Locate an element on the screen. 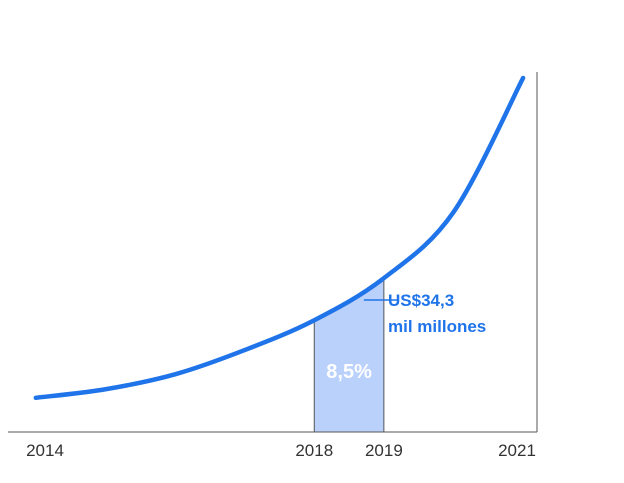 This screenshot has width=624, height=483. x-tick-label-2018: 2018 is located at coordinates (314, 450).